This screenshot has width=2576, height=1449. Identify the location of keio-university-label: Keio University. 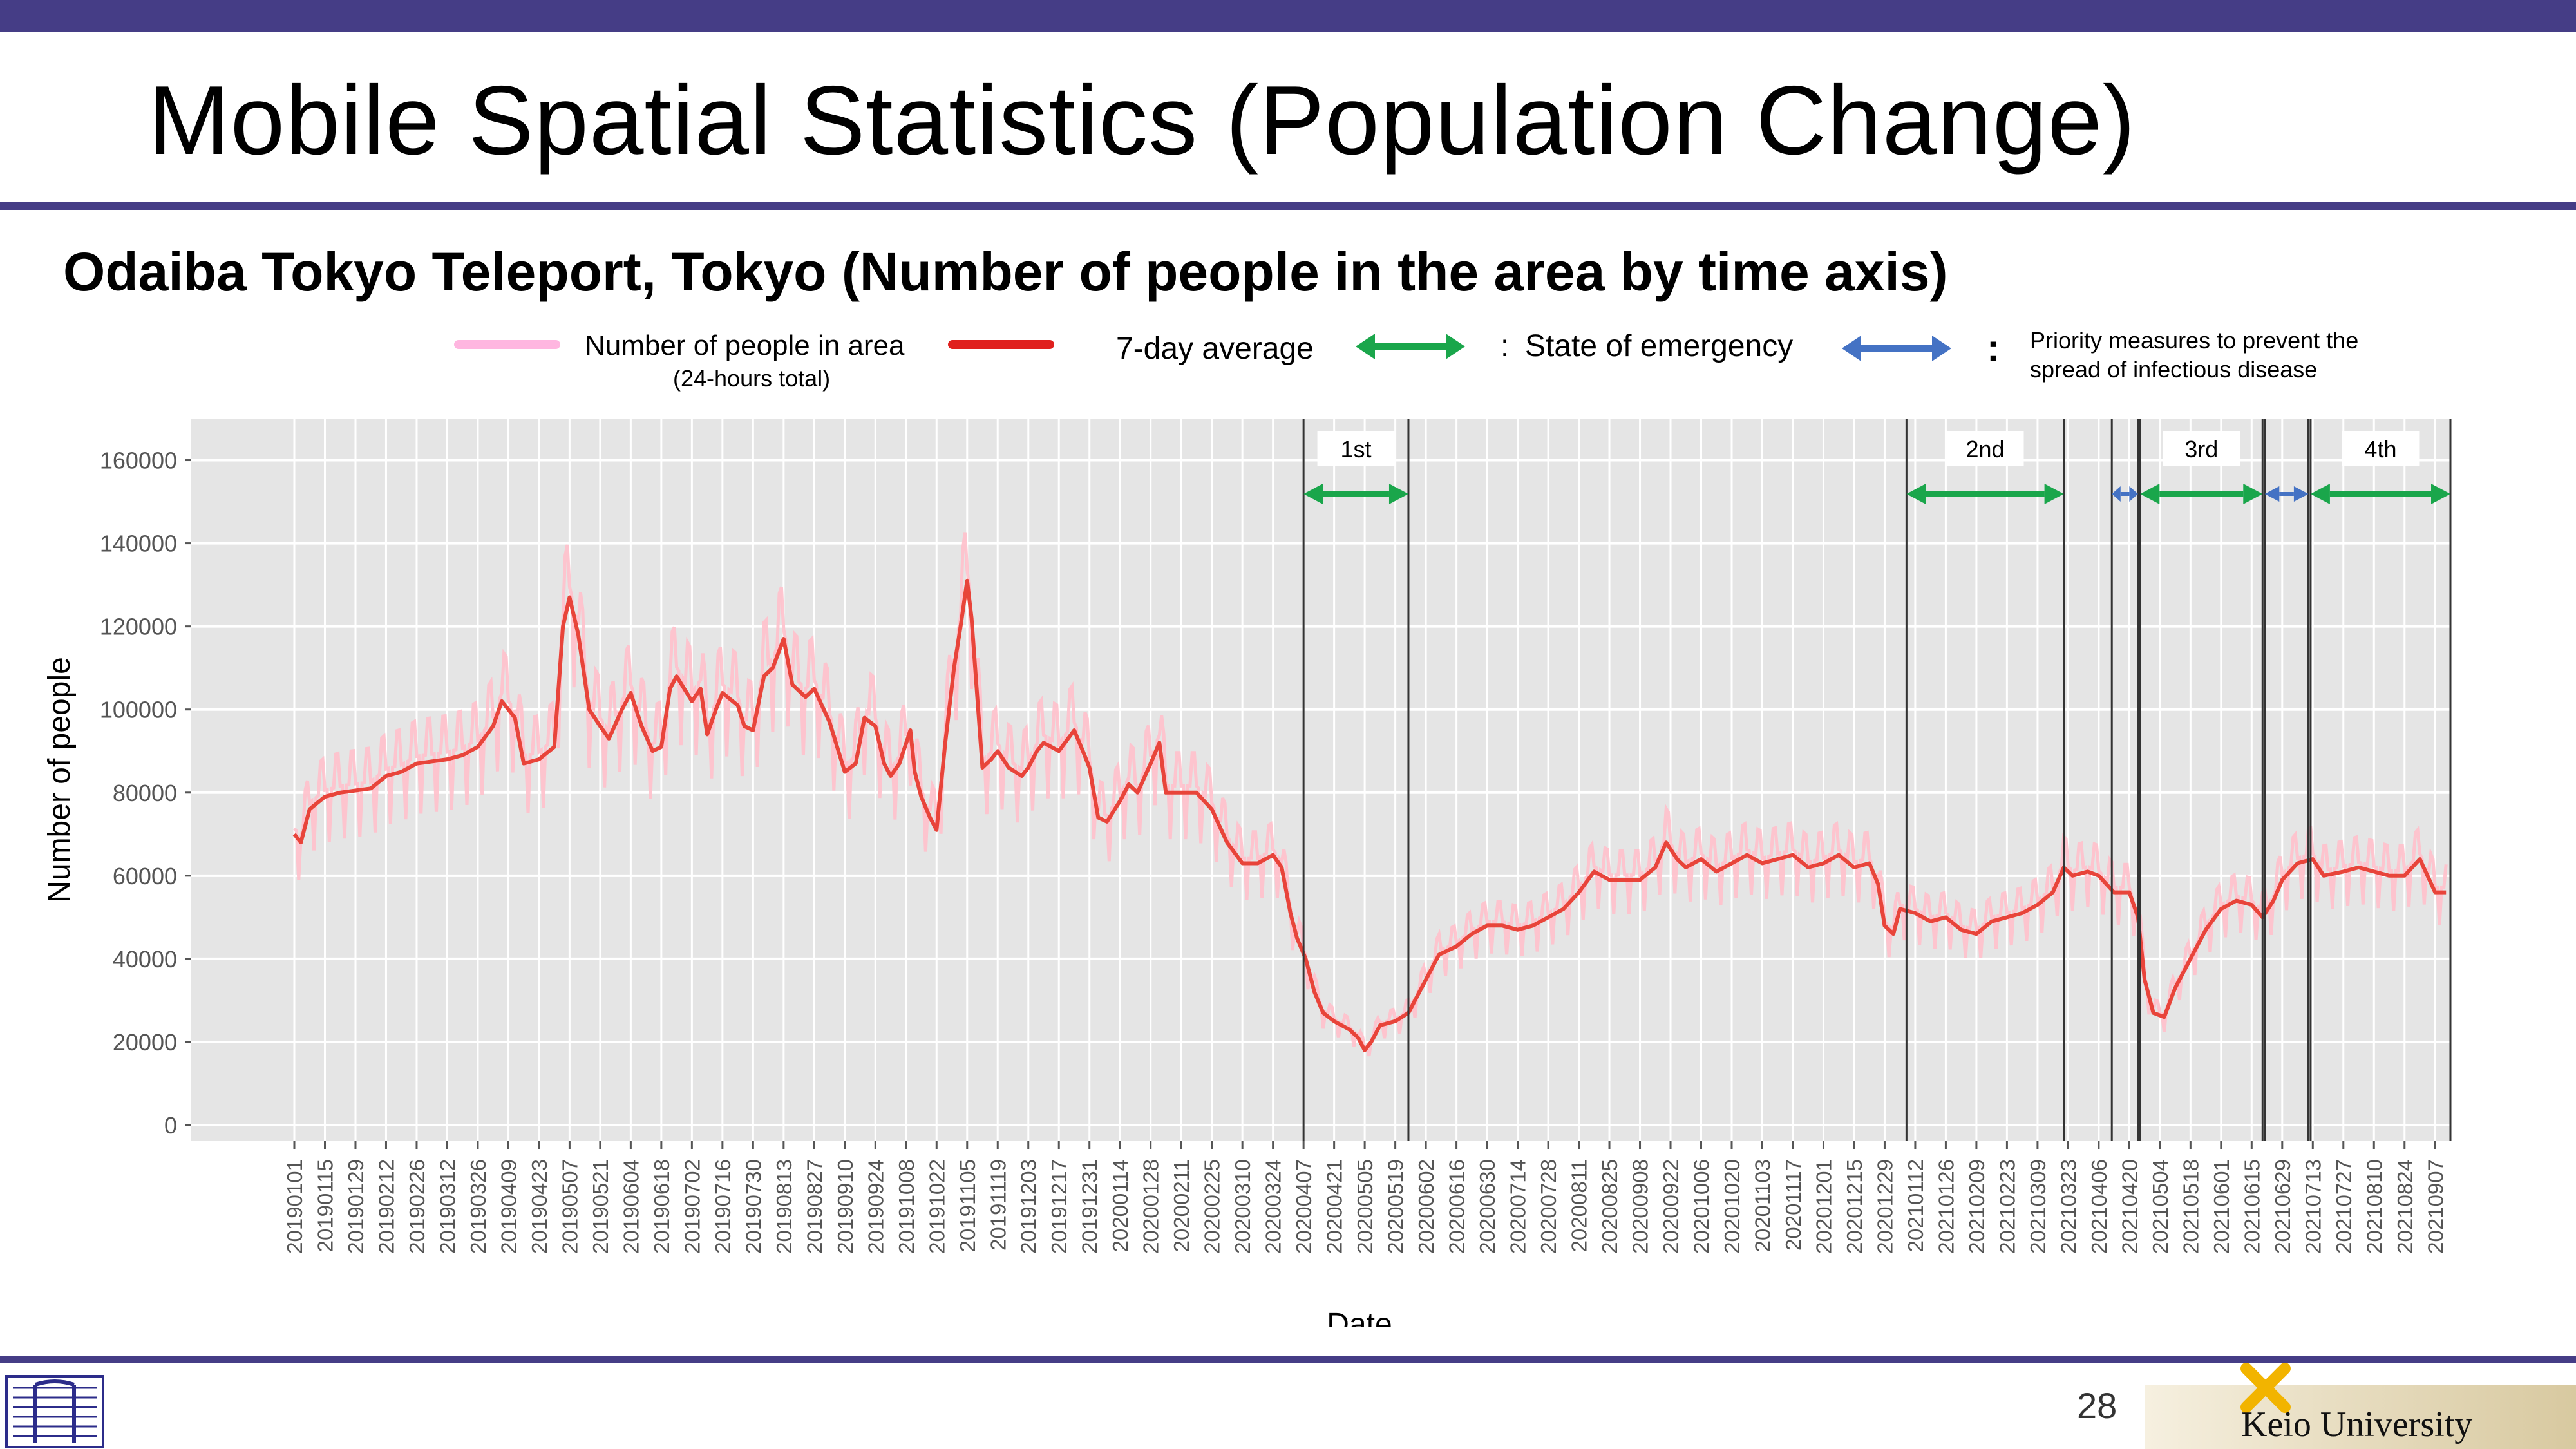
(2357, 1424).